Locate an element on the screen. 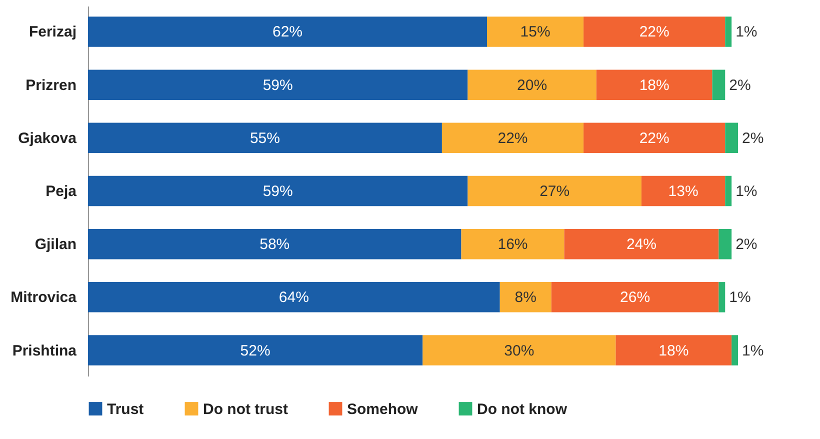  legend-label: Do not trust is located at coordinates (245, 409).